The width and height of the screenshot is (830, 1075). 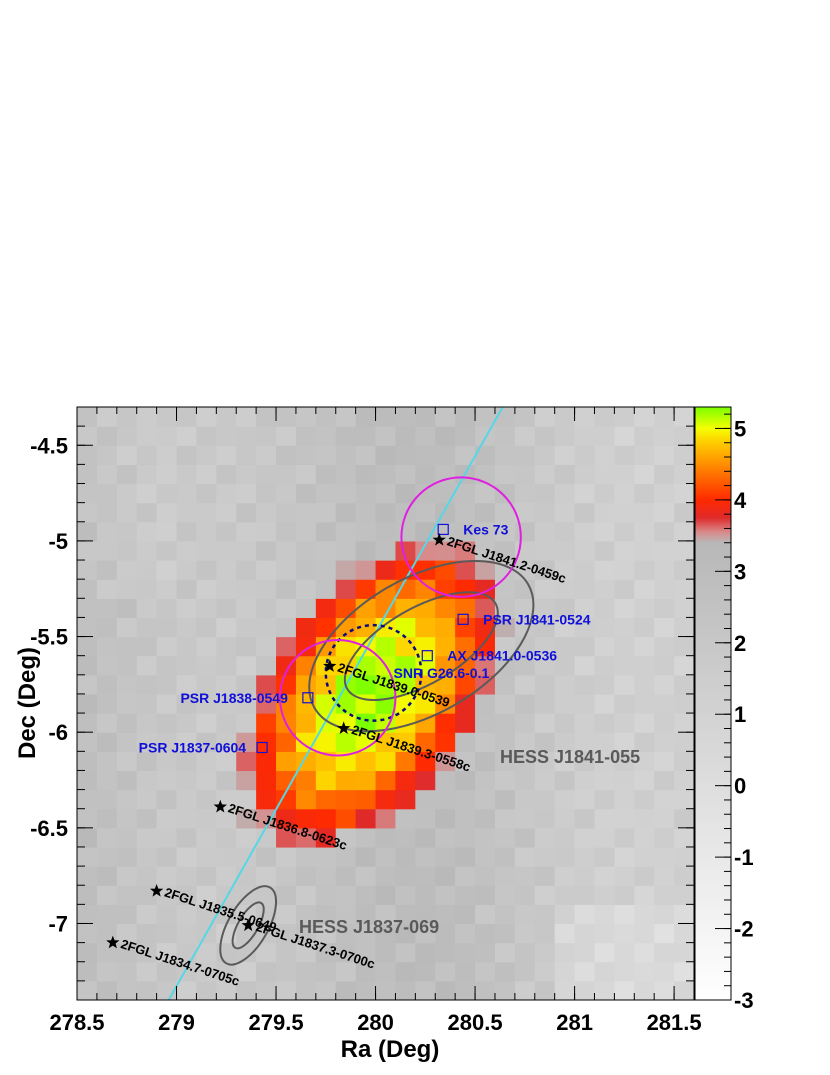 I want to click on counterpart-label: PSR J1837-0604, so click(x=193, y=747).